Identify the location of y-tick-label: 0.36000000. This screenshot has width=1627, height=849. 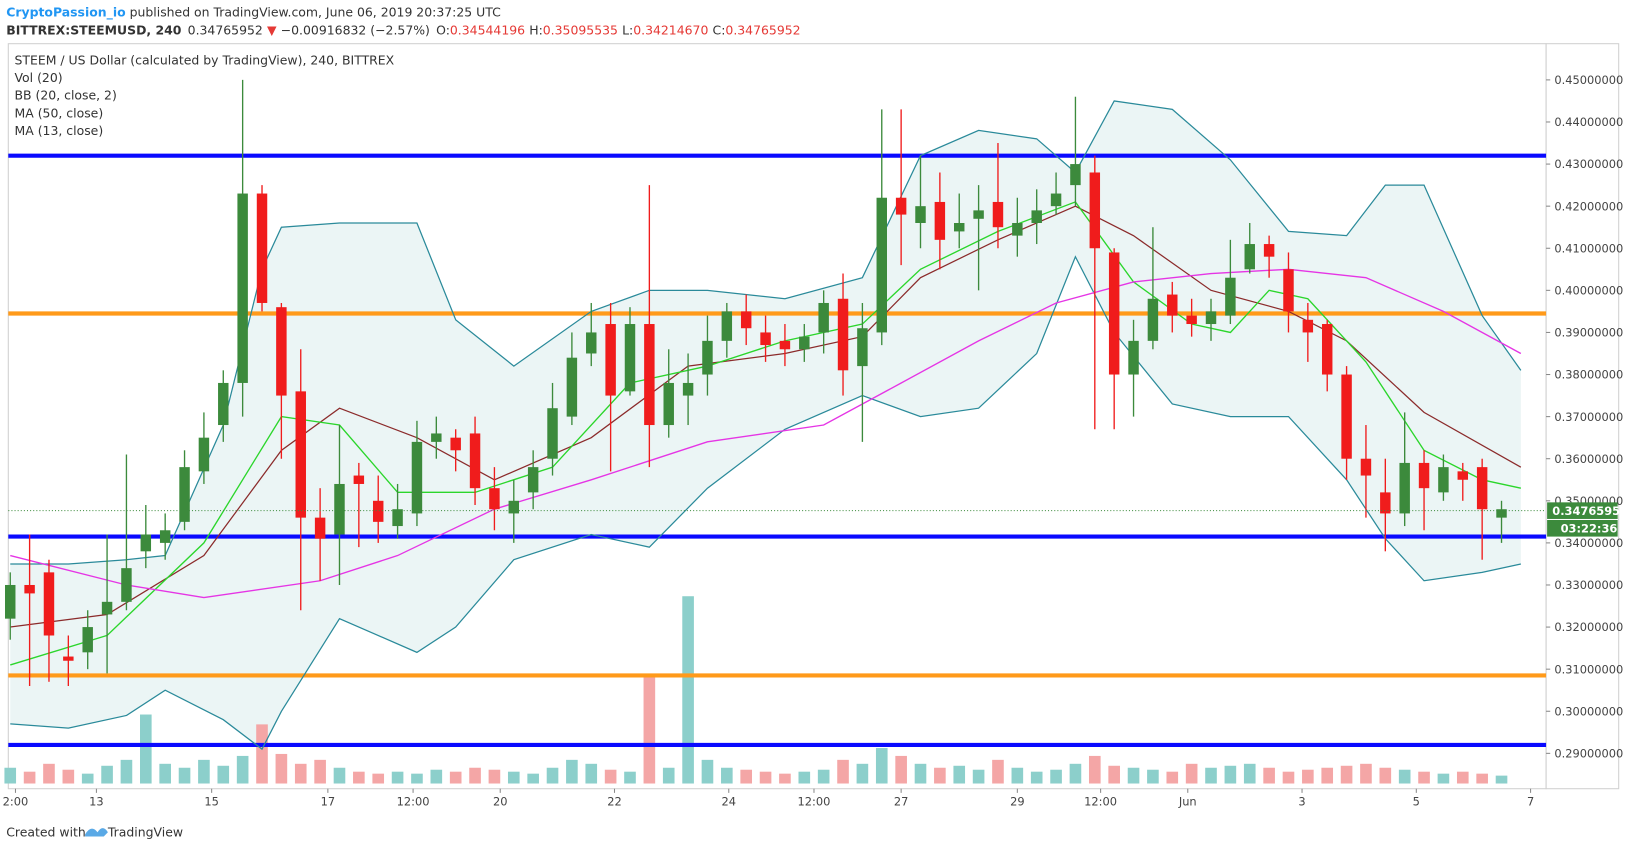
(1588, 459).